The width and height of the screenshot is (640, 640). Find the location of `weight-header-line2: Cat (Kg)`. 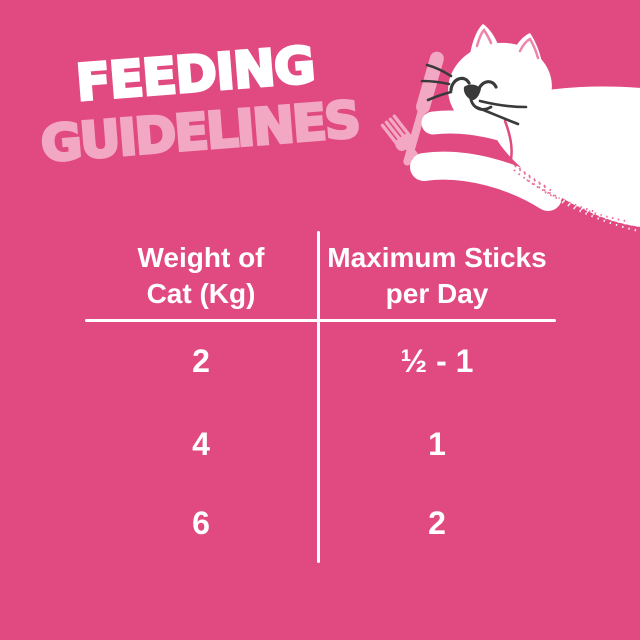

weight-header-line2: Cat (Kg) is located at coordinates (201, 293).